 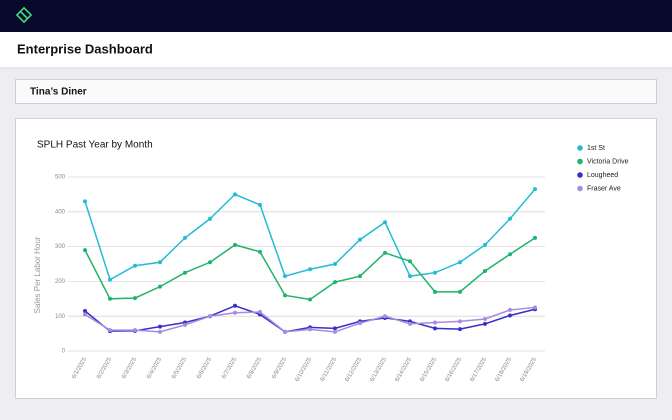 I want to click on navbar, so click(x=336, y=16).